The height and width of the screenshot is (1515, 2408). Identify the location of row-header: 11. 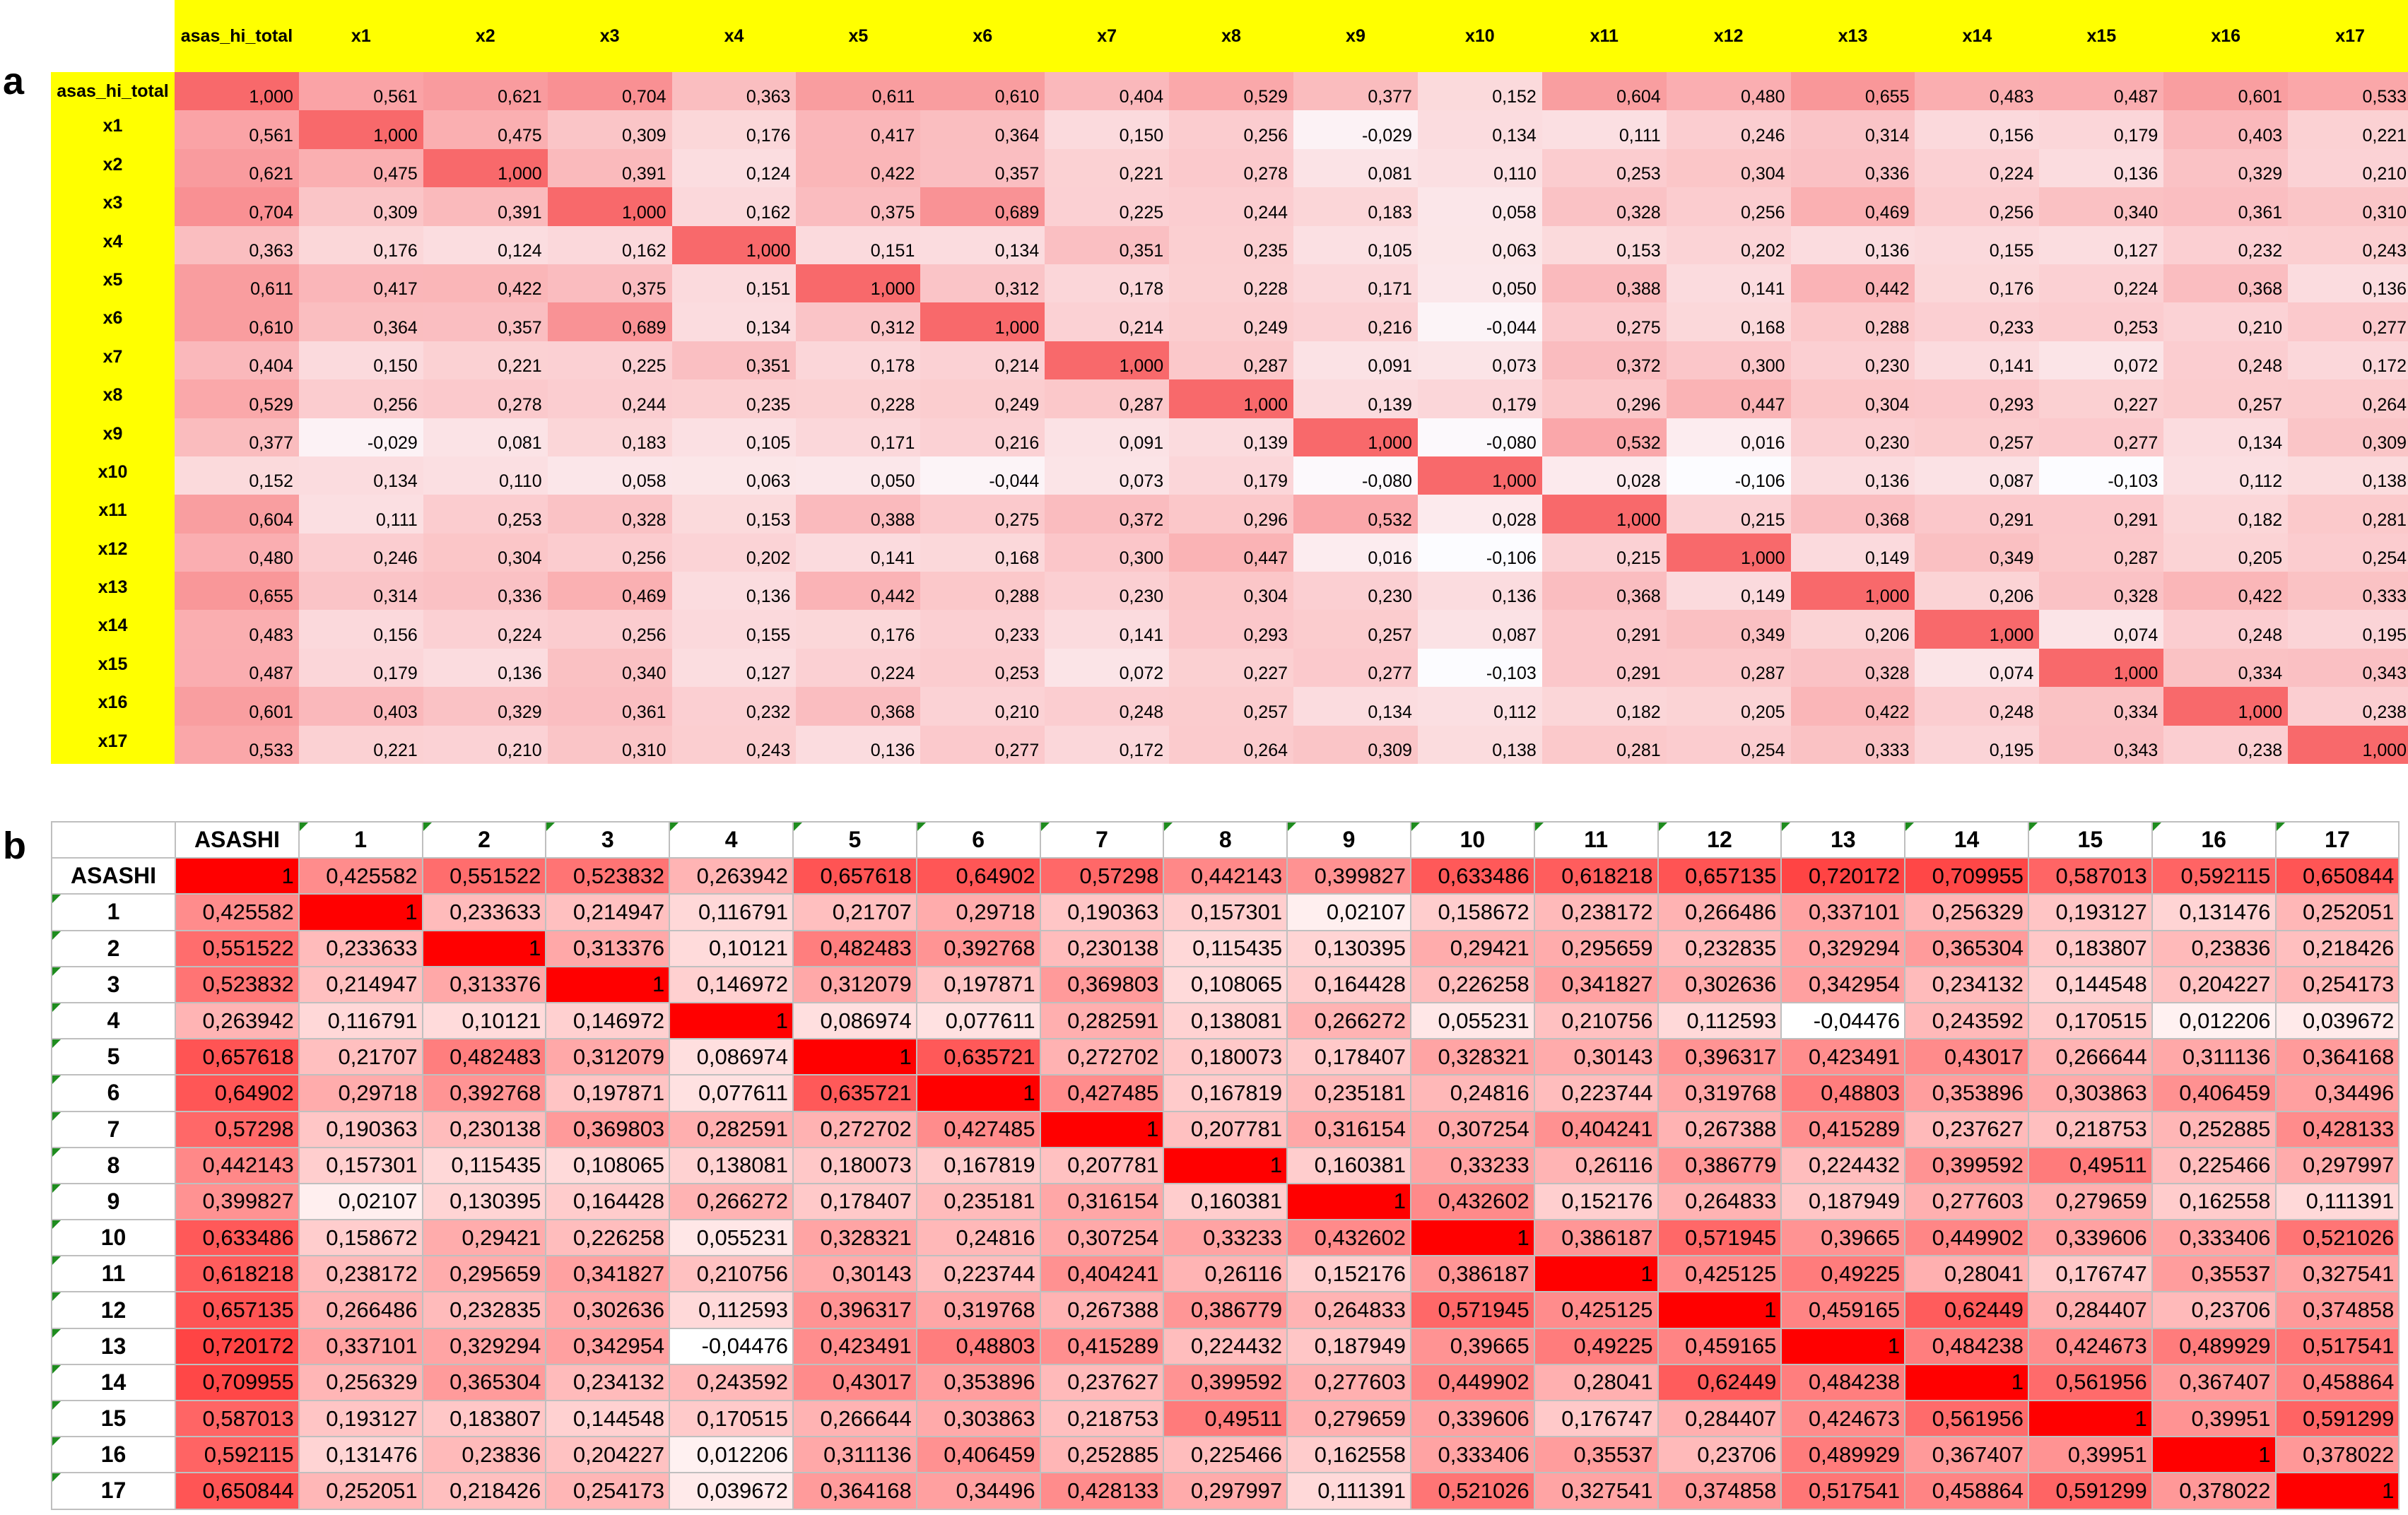
(114, 1275).